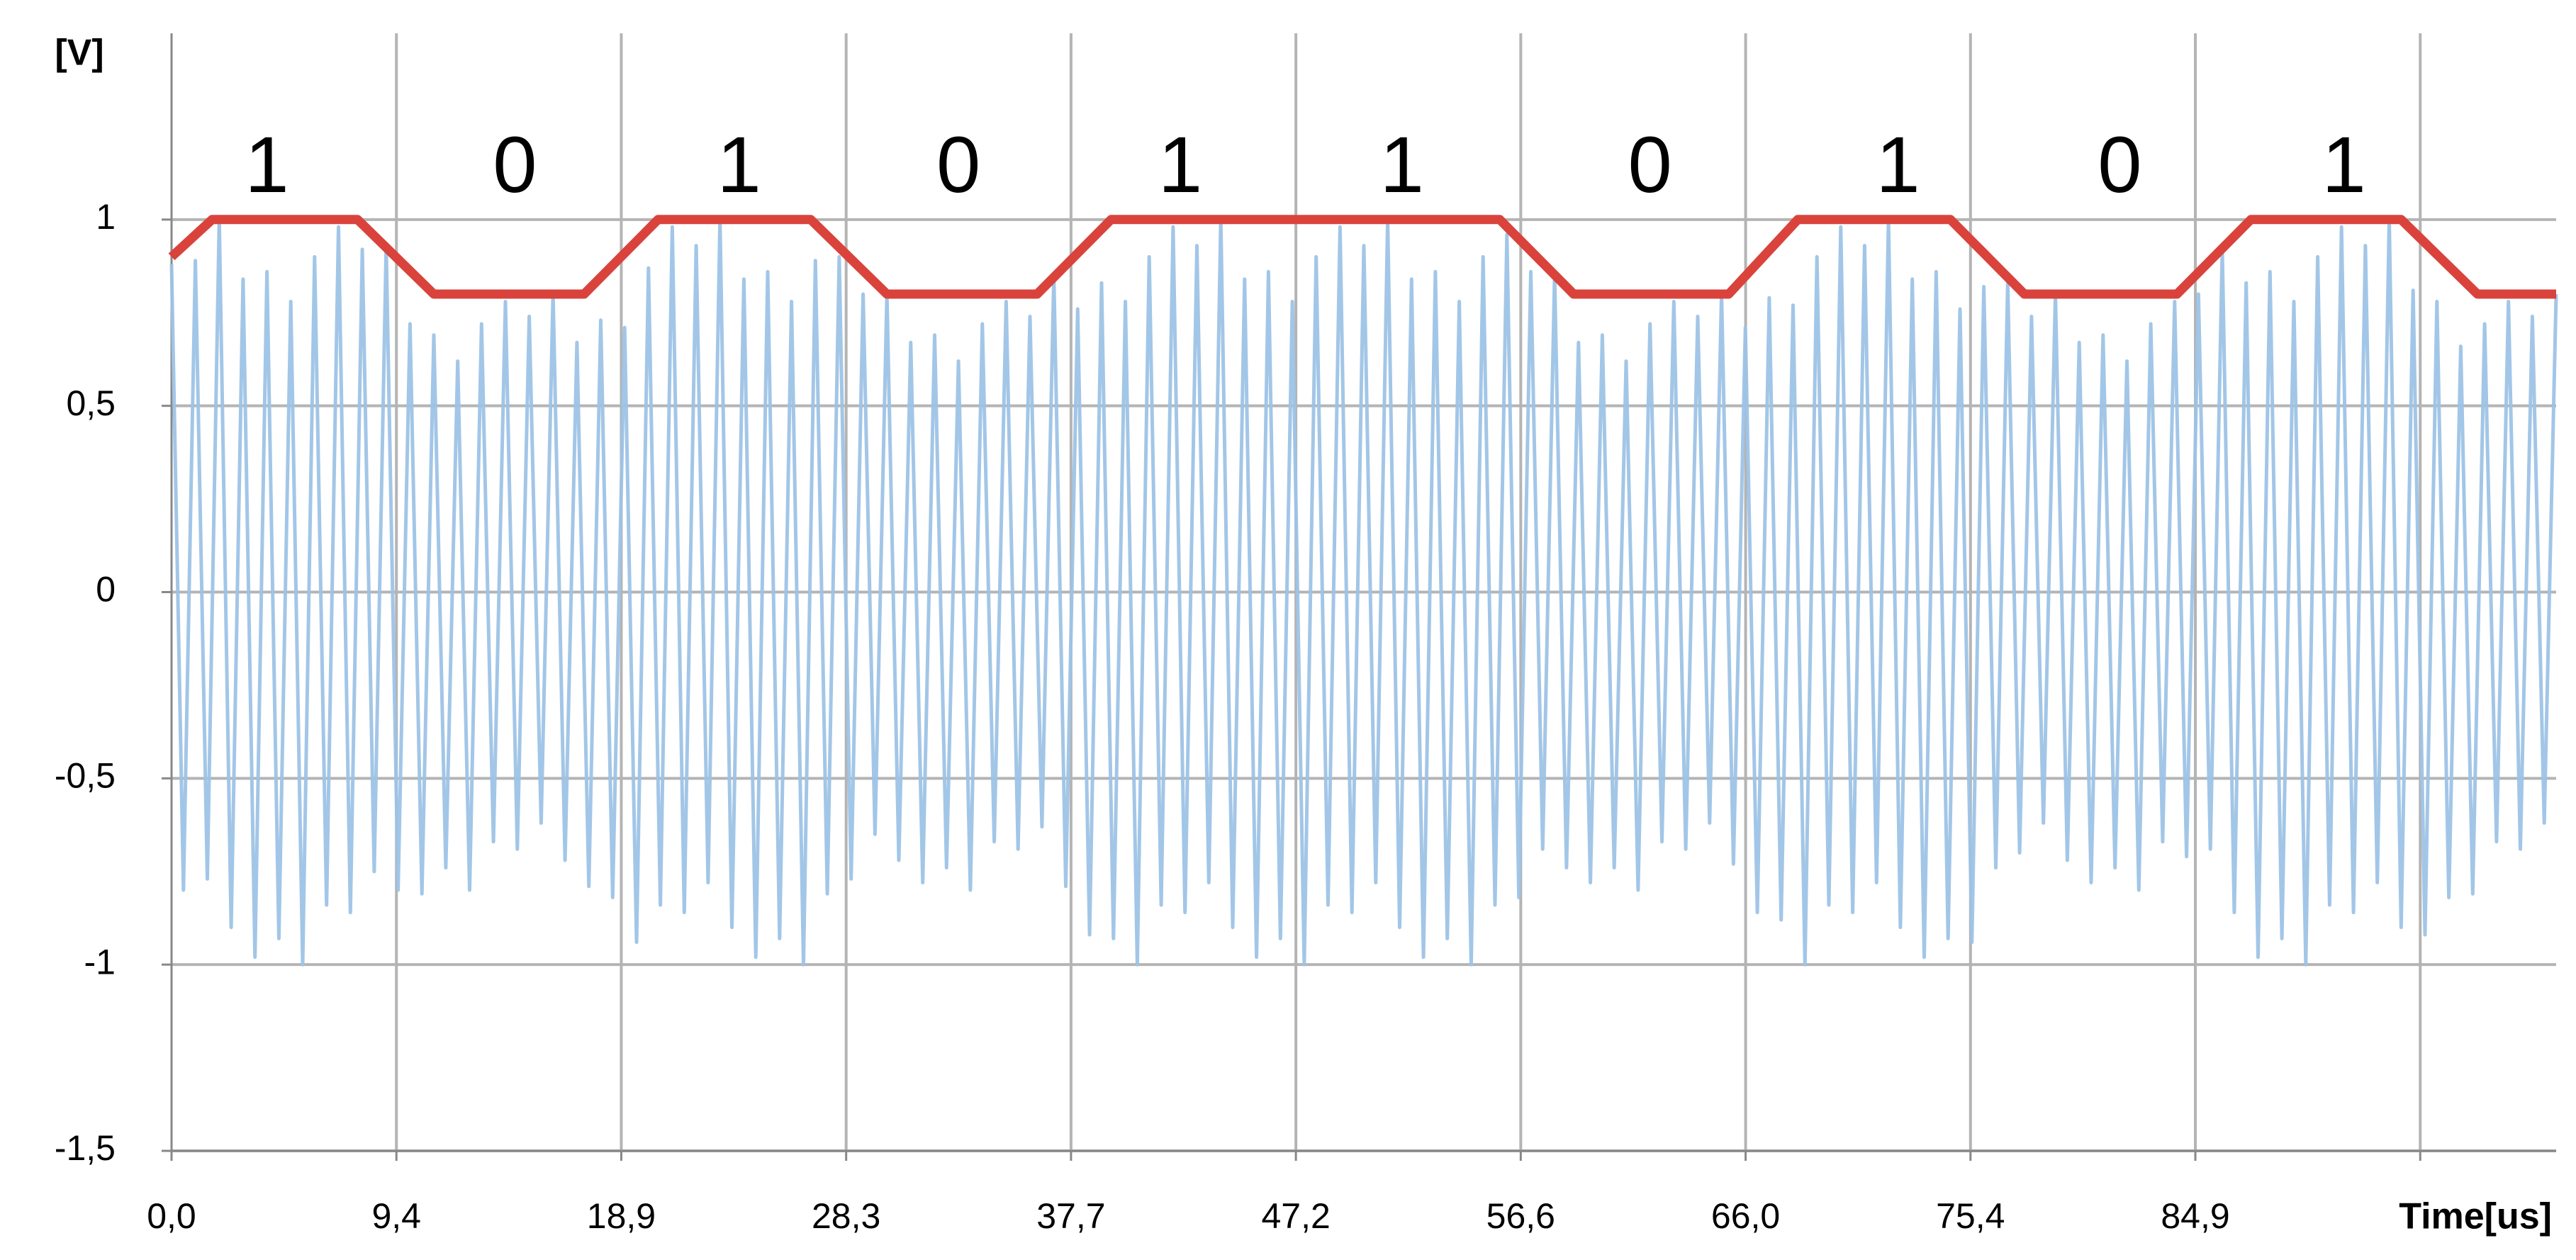 This screenshot has width=2576, height=1260. What do you see at coordinates (85, 776) in the screenshot?
I see `y-tick-label: -0,5` at bounding box center [85, 776].